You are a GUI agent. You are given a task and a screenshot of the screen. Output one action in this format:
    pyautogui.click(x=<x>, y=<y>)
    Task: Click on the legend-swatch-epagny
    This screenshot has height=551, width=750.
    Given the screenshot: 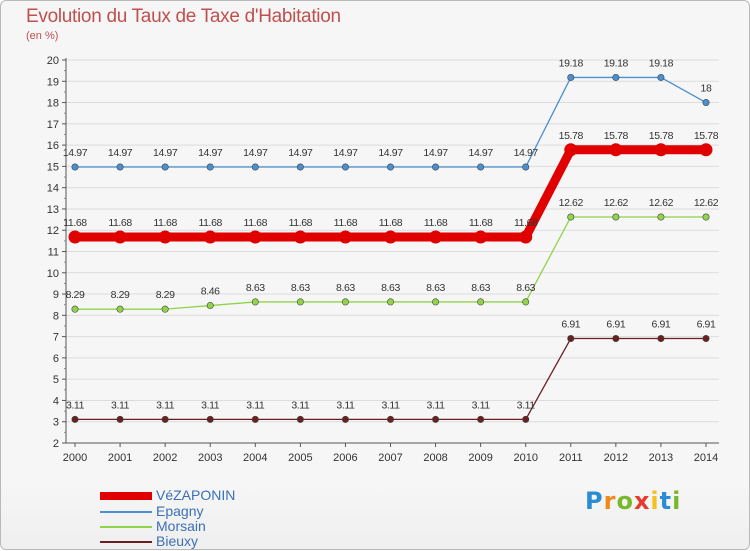 What is the action you would take?
    pyautogui.click(x=126, y=512)
    